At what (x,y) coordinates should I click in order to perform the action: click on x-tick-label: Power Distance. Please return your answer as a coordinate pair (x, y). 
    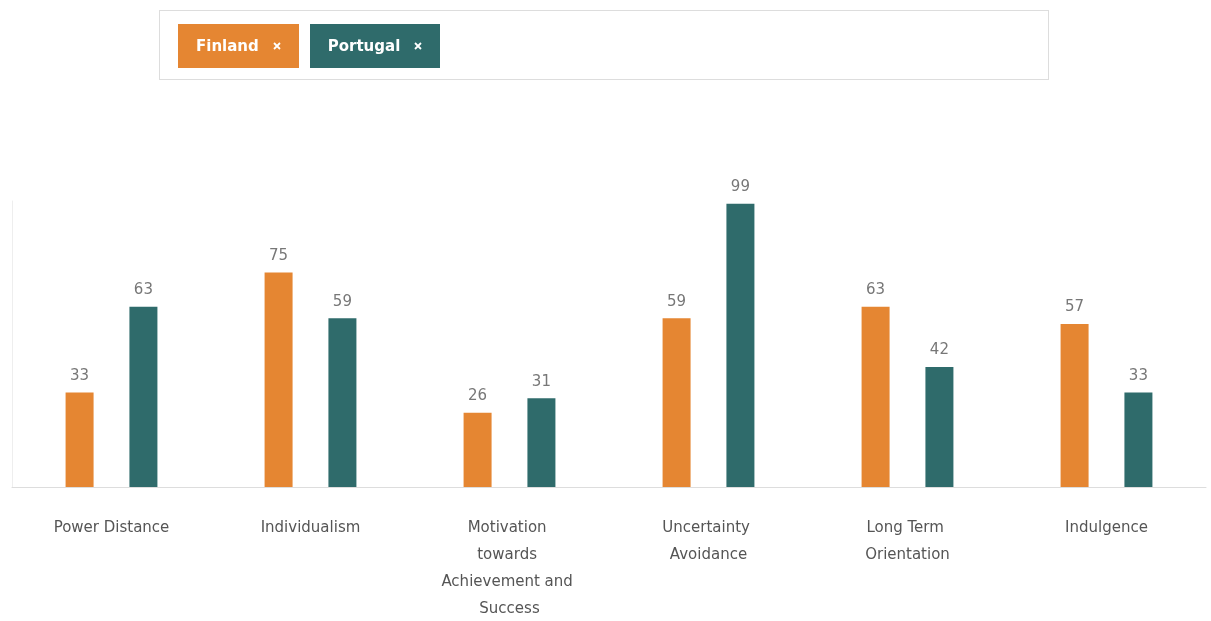
    Looking at the image, I should click on (111, 526).